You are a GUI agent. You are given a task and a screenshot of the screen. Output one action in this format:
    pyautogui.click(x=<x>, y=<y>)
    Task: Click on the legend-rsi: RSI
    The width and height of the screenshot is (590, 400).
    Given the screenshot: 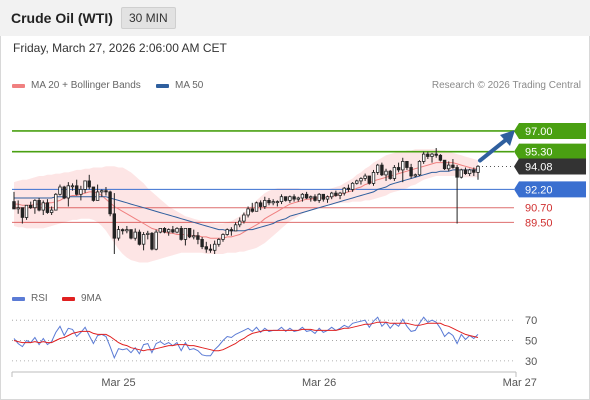 What is the action you would take?
    pyautogui.click(x=30, y=298)
    